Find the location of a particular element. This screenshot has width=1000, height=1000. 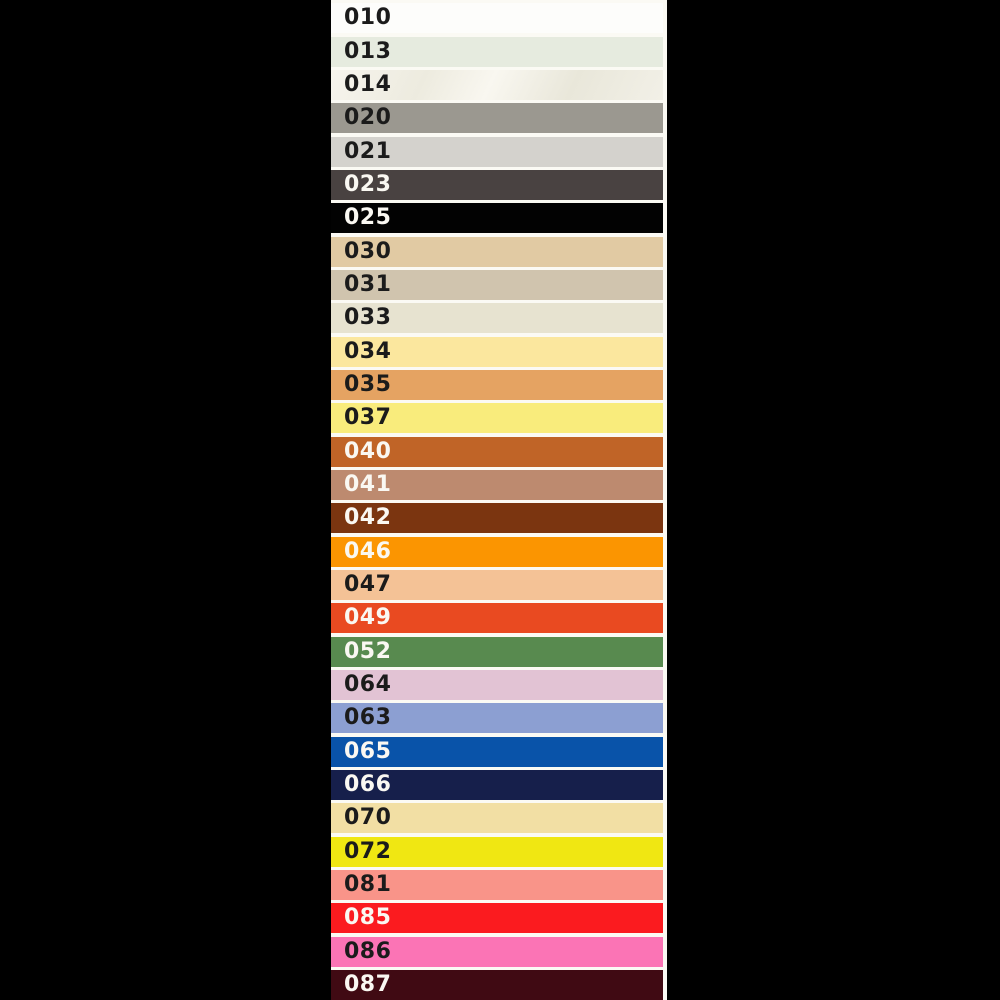

color-swatch: 025 is located at coordinates (497, 218).